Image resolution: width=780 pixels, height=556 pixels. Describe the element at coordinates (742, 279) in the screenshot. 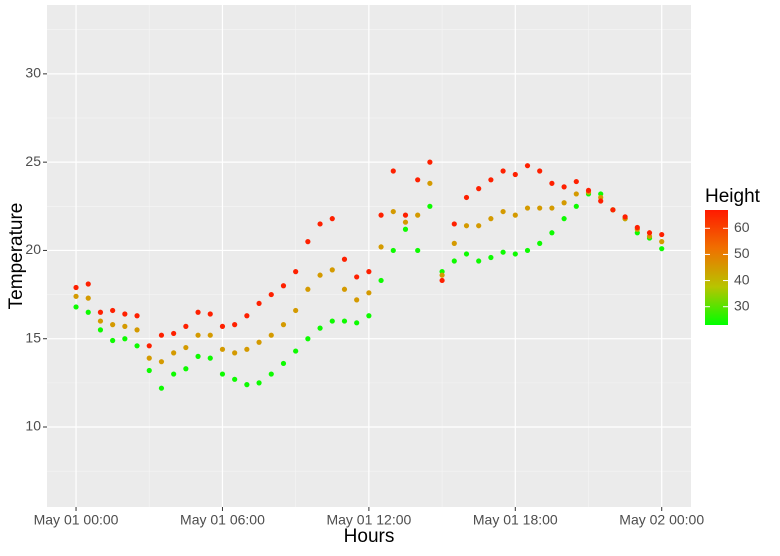

I see `colorbar-tick-label: 40` at that location.